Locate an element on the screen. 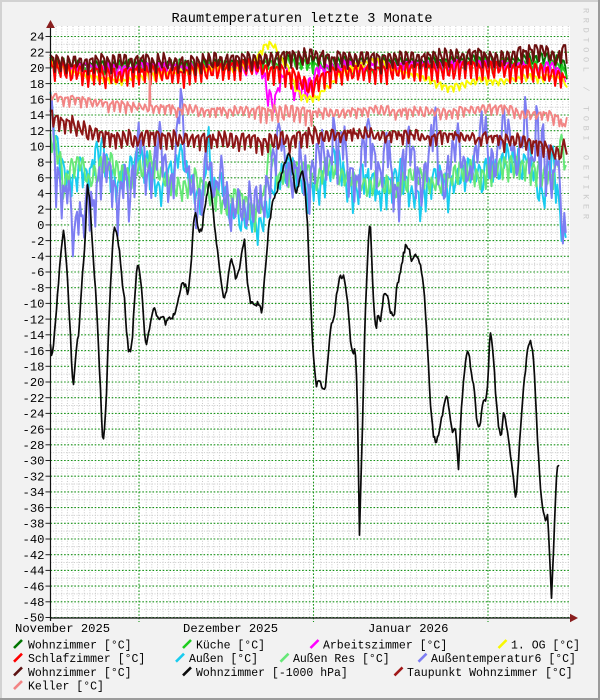 This screenshot has width=600, height=700. svg-text: -8 is located at coordinates (37, 289).